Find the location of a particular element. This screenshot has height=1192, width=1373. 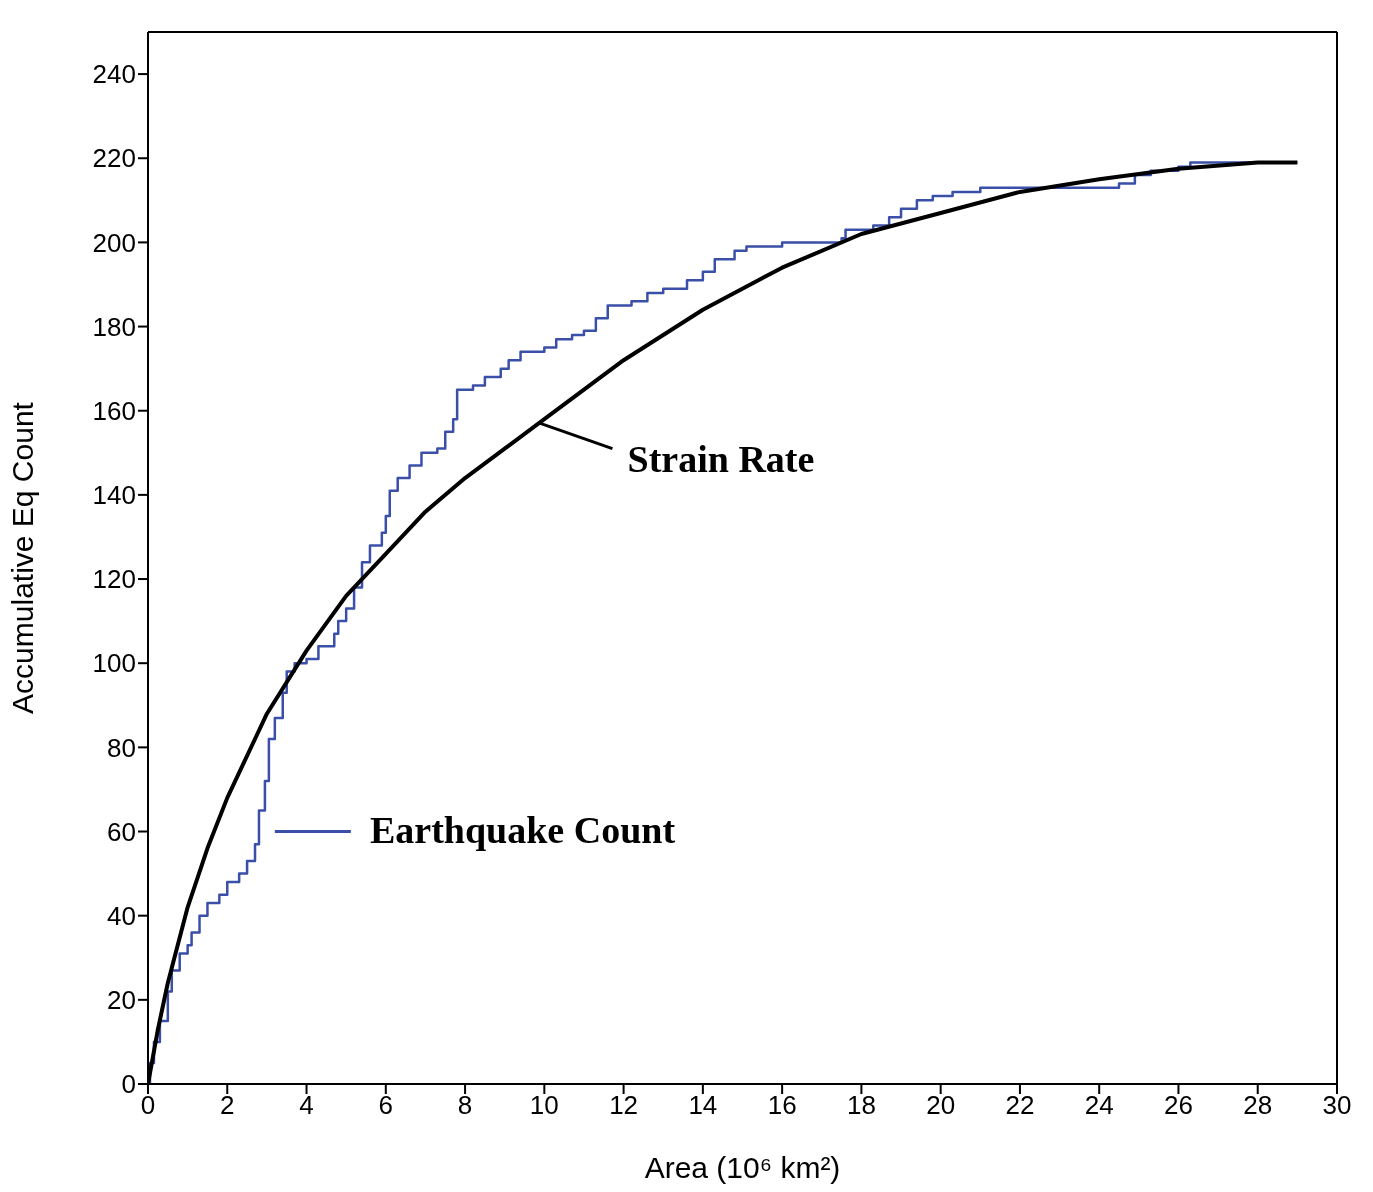

y-tick-label: 180 is located at coordinates (114, 326).